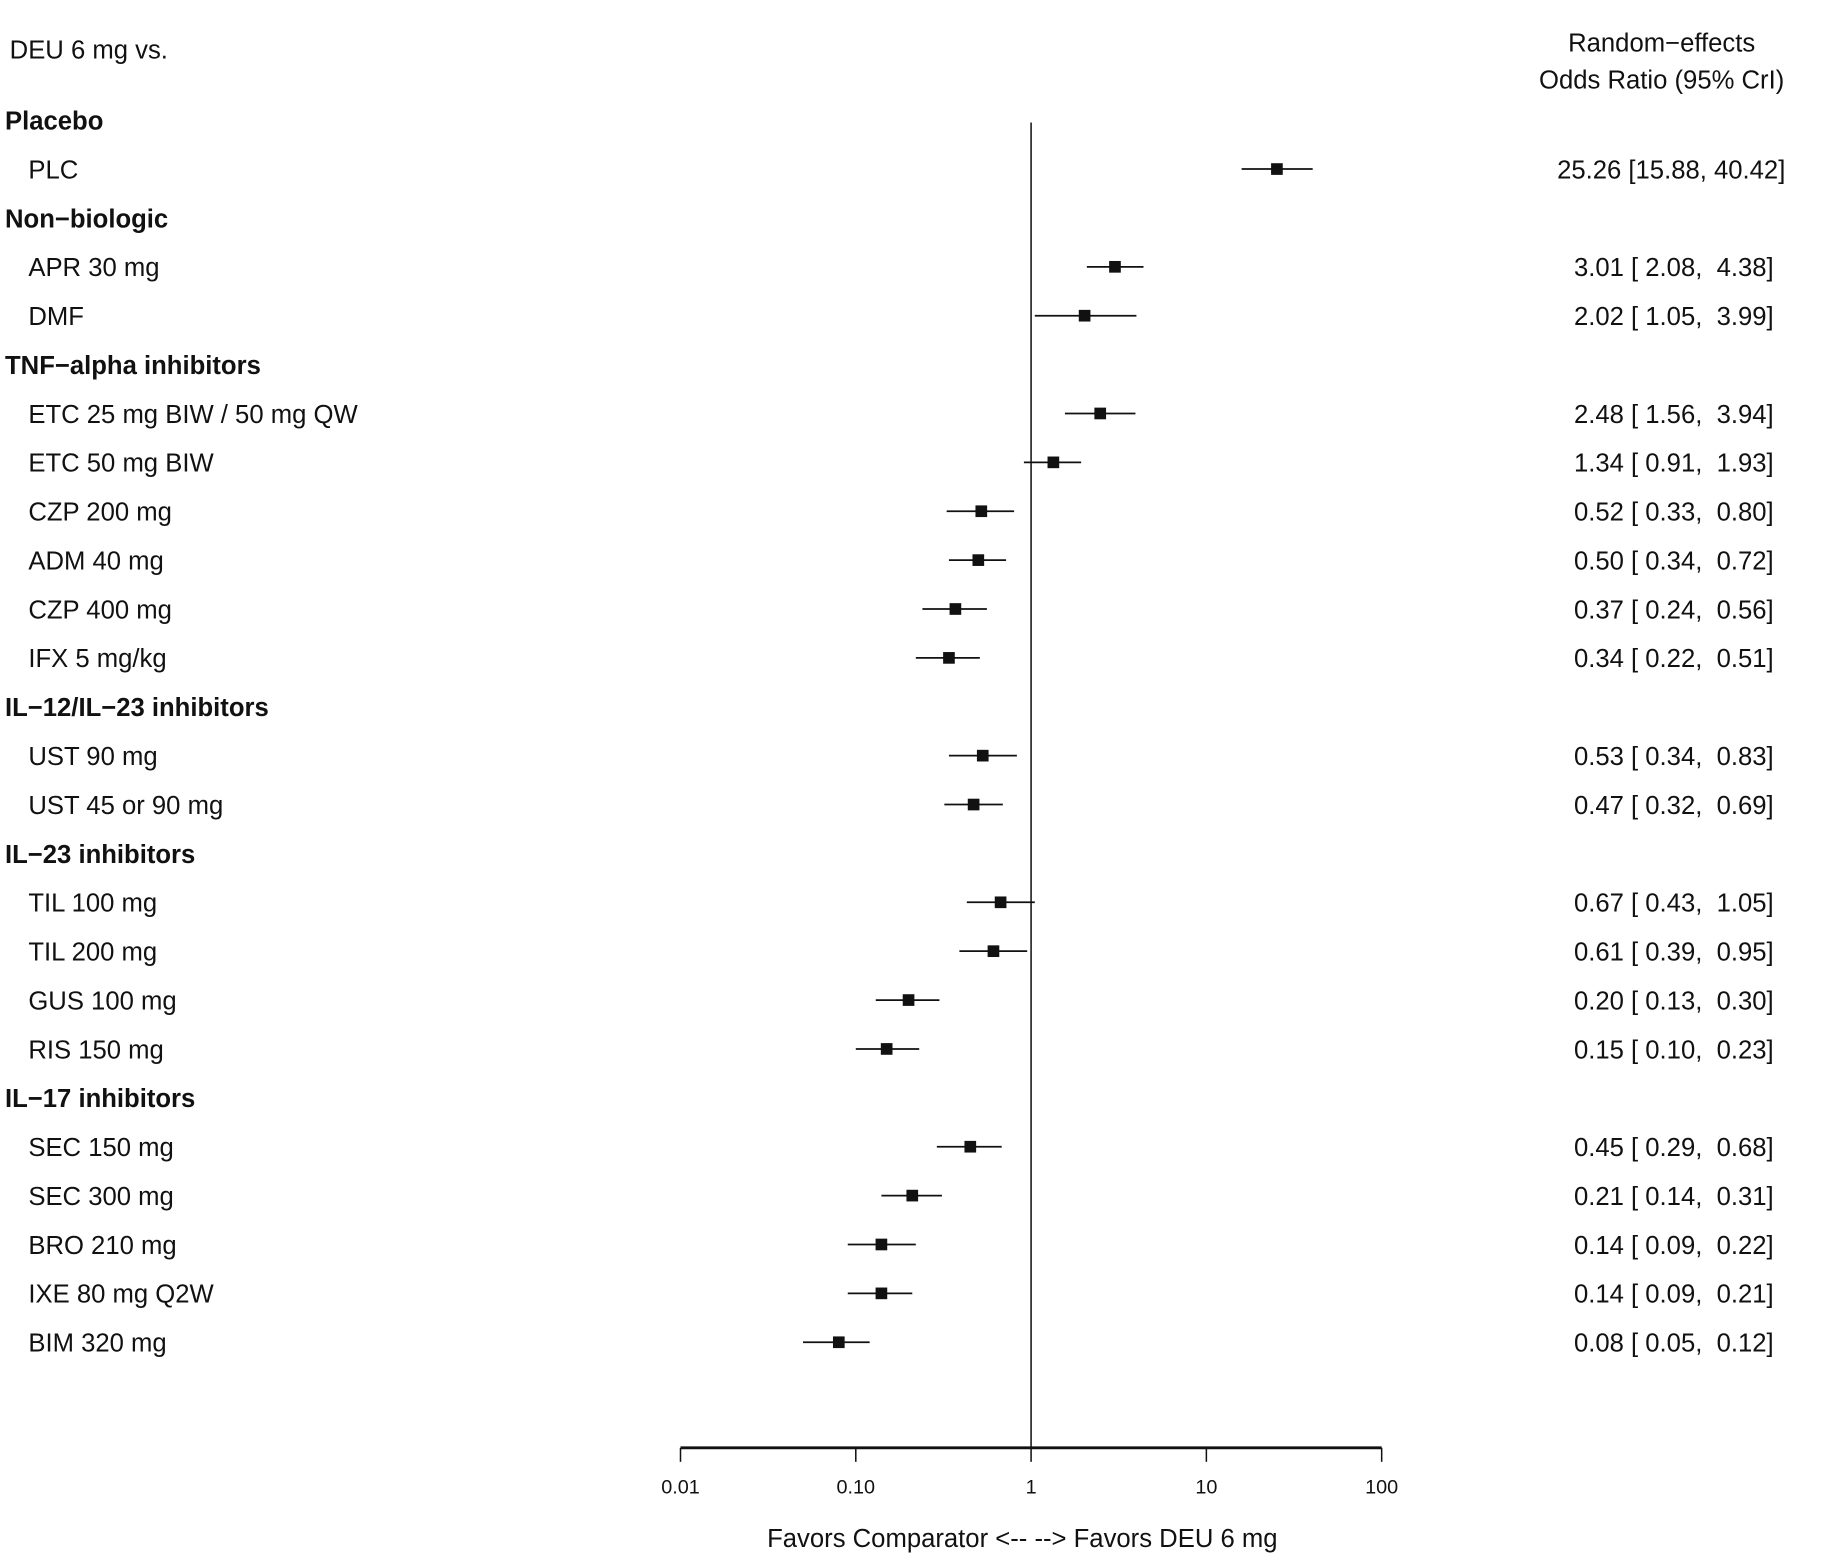  What do you see at coordinates (906, 170) in the screenshot?
I see `comparison-row: PLC 25.26 [15.88, 40.42]` at bounding box center [906, 170].